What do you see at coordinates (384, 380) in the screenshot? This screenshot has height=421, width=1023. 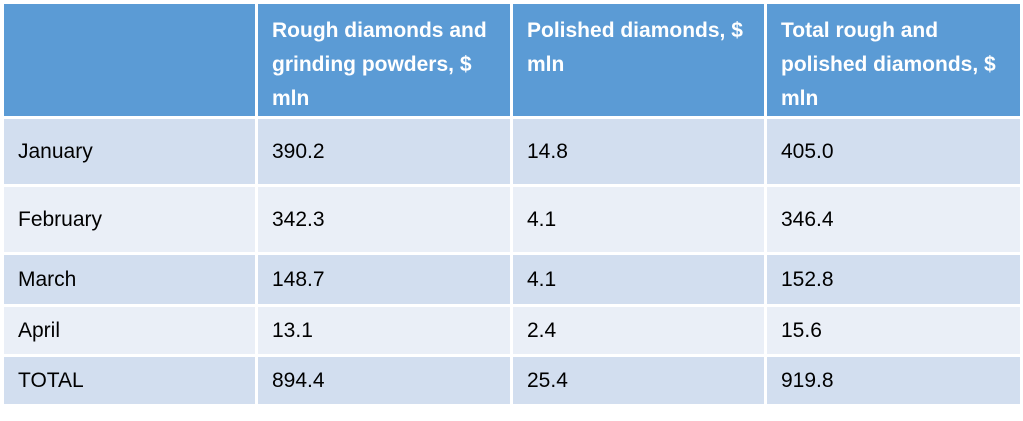 I see `cell: 894.4` at bounding box center [384, 380].